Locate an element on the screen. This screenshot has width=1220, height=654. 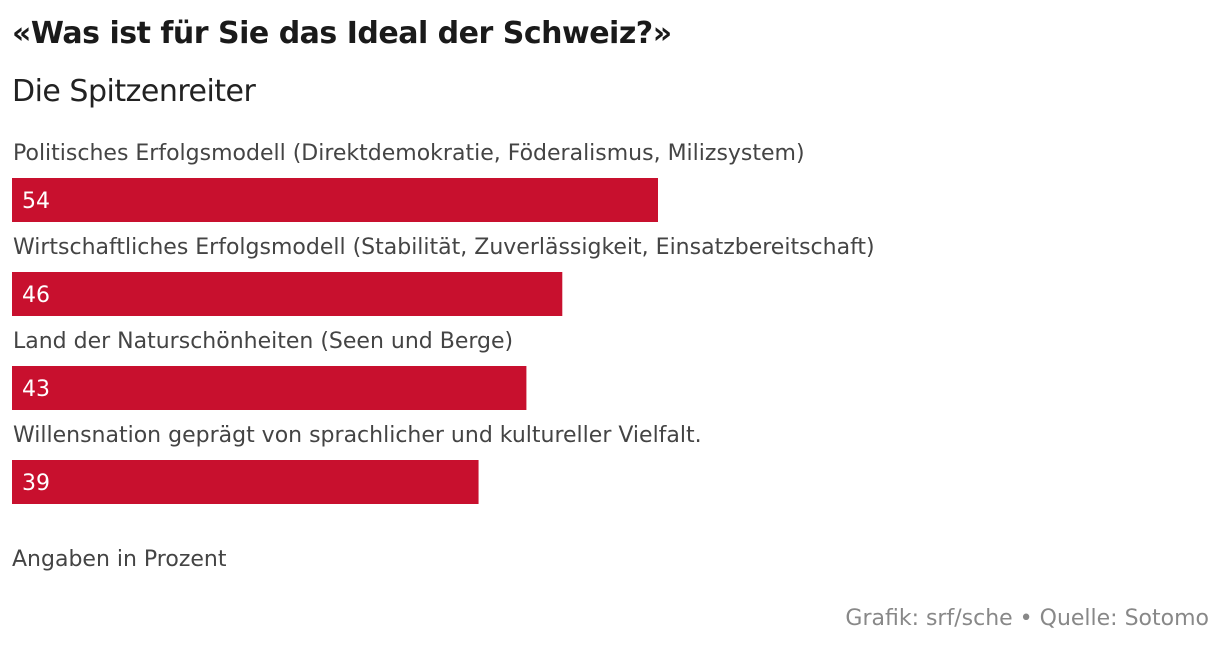
value-label: 39 is located at coordinates (36, 483).